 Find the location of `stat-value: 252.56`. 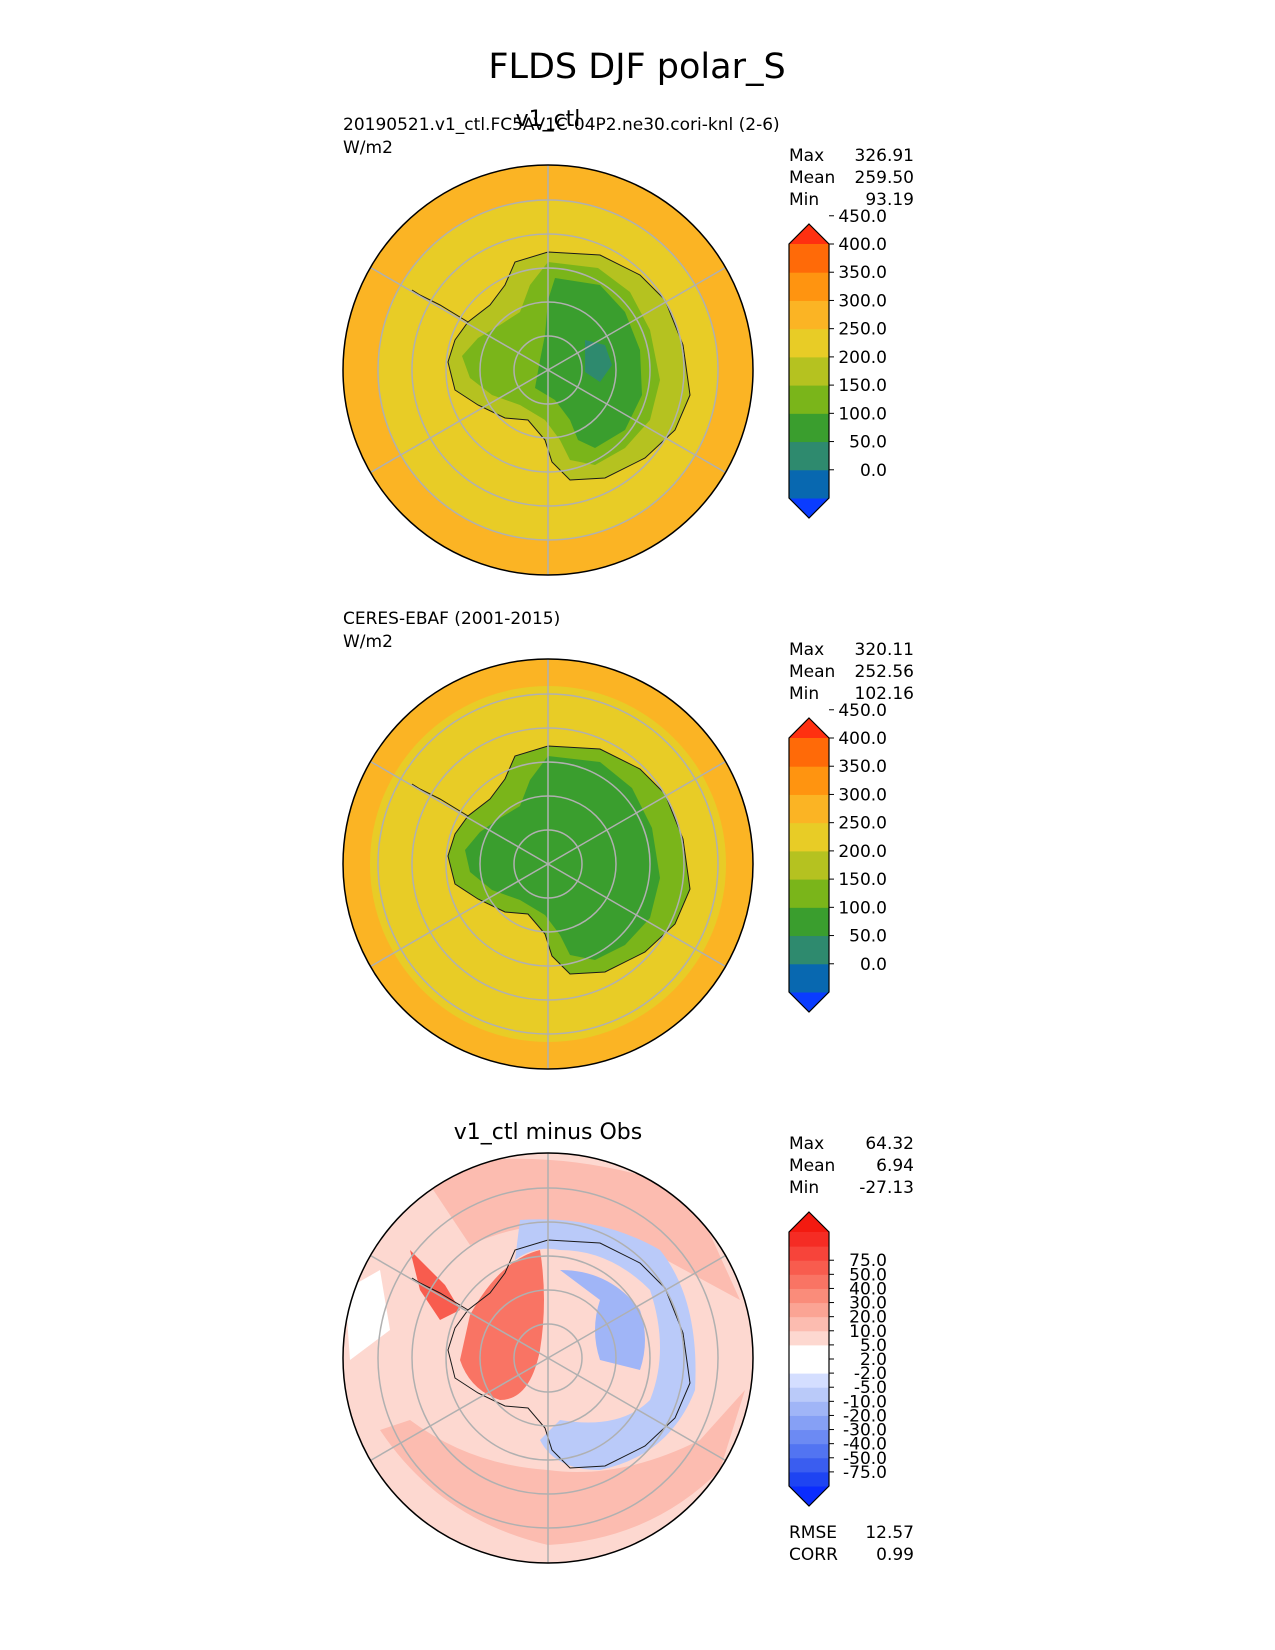

stat-value: 252.56 is located at coordinates (884, 672).